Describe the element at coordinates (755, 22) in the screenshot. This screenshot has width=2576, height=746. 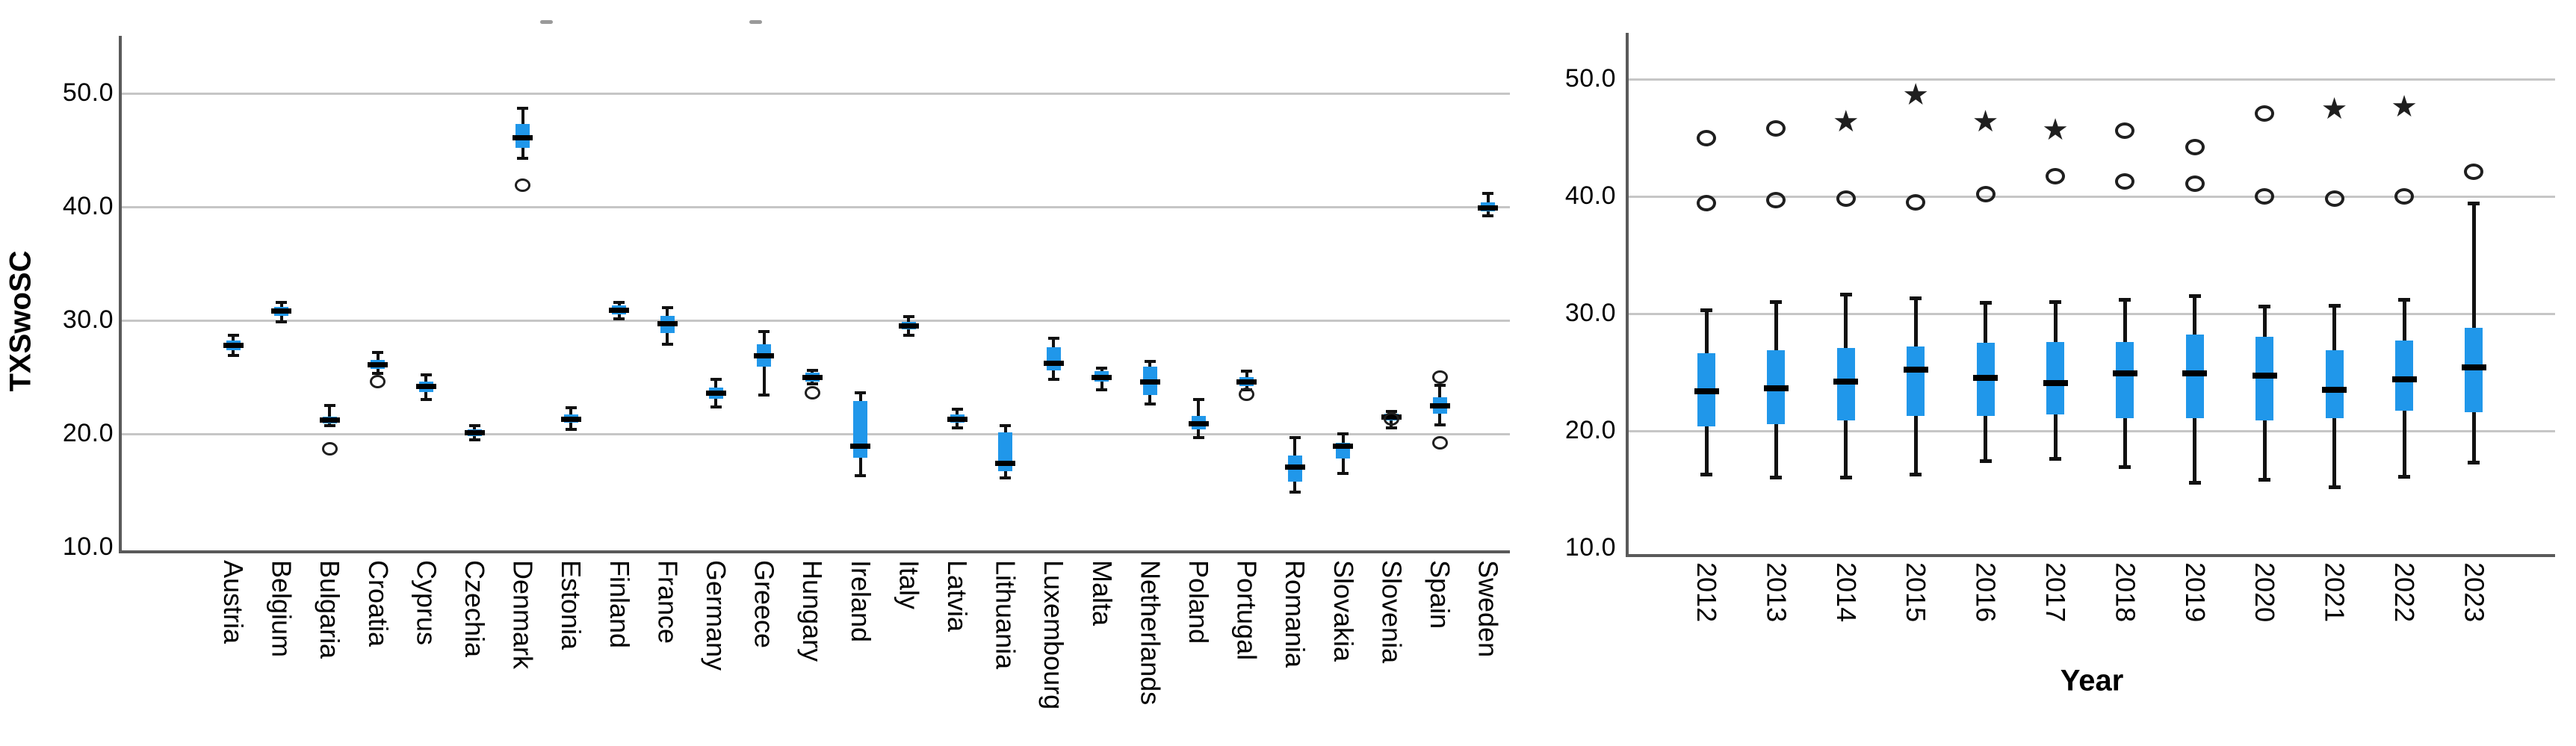
I see `stray-dash` at that location.